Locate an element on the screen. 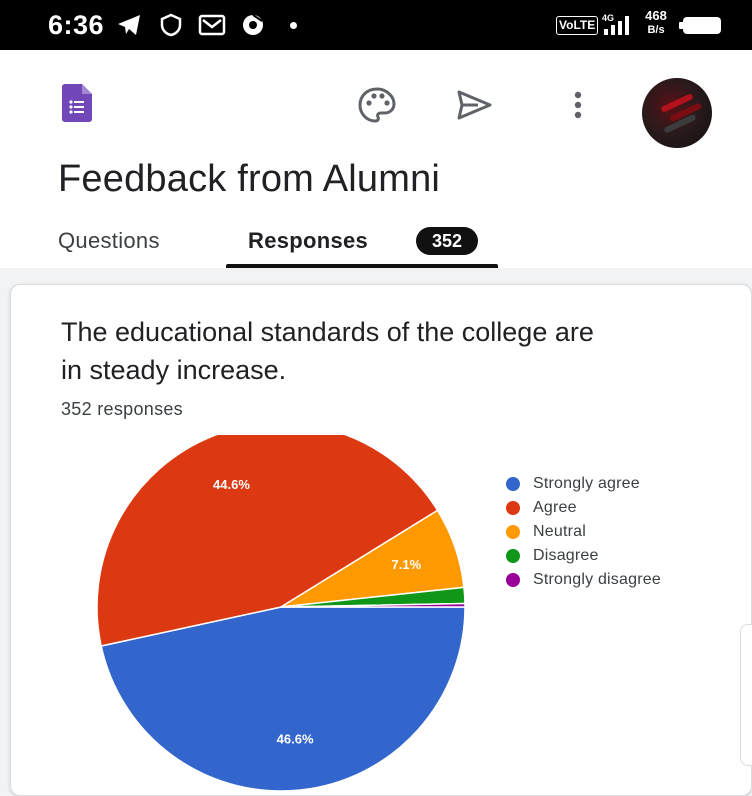 The image size is (752, 796). pie-slice-strongly-disagree is located at coordinates (373, 605).